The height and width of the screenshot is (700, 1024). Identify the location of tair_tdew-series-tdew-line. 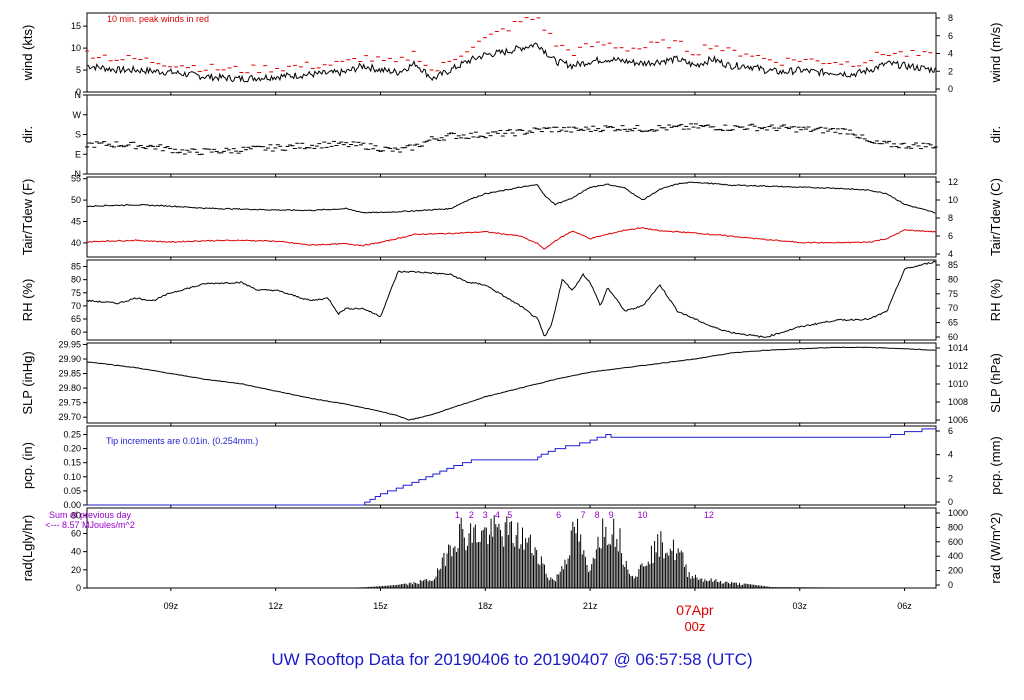
(511, 238).